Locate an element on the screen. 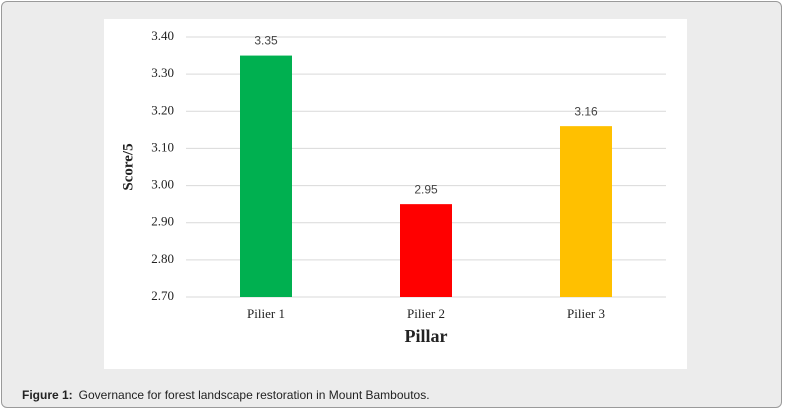  y-tick-label: 3.10 is located at coordinates (162, 146).